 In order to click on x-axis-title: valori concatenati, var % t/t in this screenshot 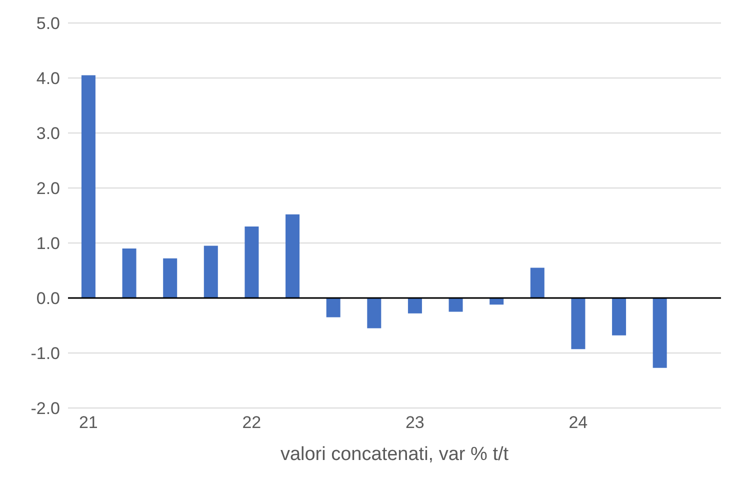, I will do `click(395, 454)`.